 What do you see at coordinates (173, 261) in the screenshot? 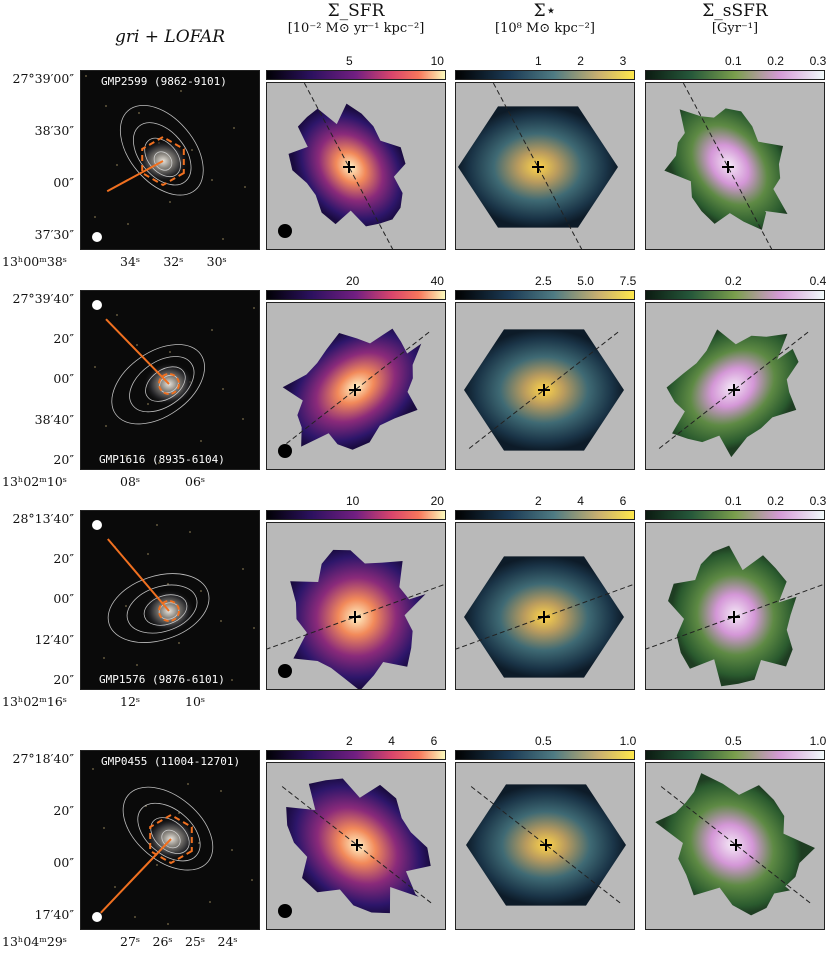
I see `ra-tick-label: 32ˢ` at bounding box center [173, 261].